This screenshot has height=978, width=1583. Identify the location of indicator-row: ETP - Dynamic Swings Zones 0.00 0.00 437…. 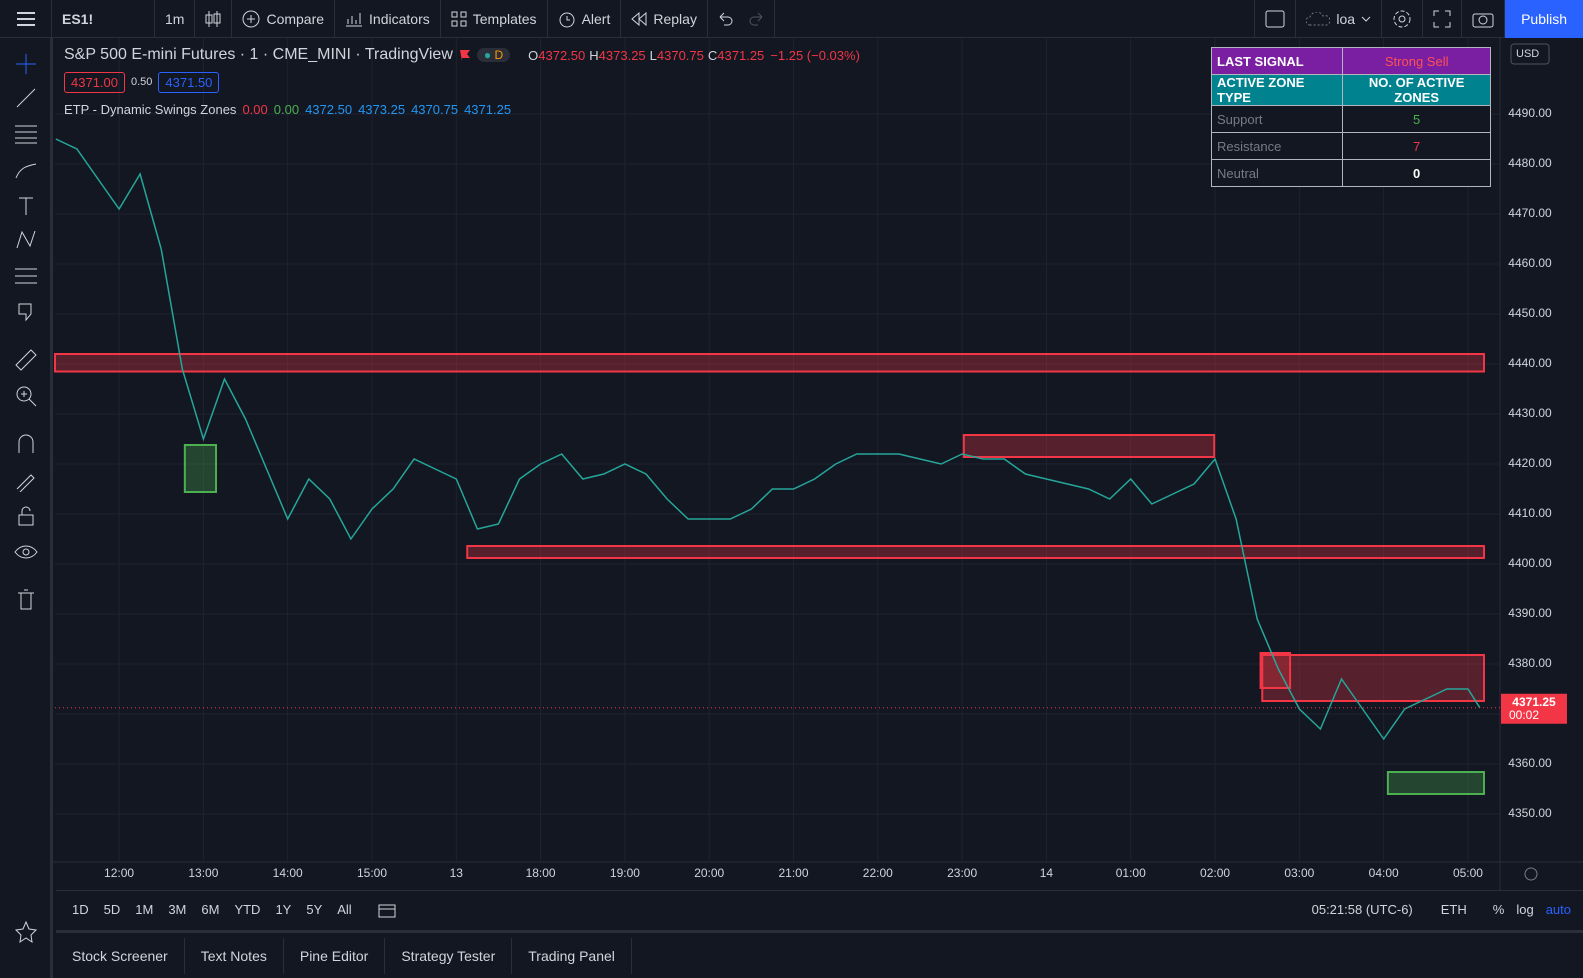
(462, 109).